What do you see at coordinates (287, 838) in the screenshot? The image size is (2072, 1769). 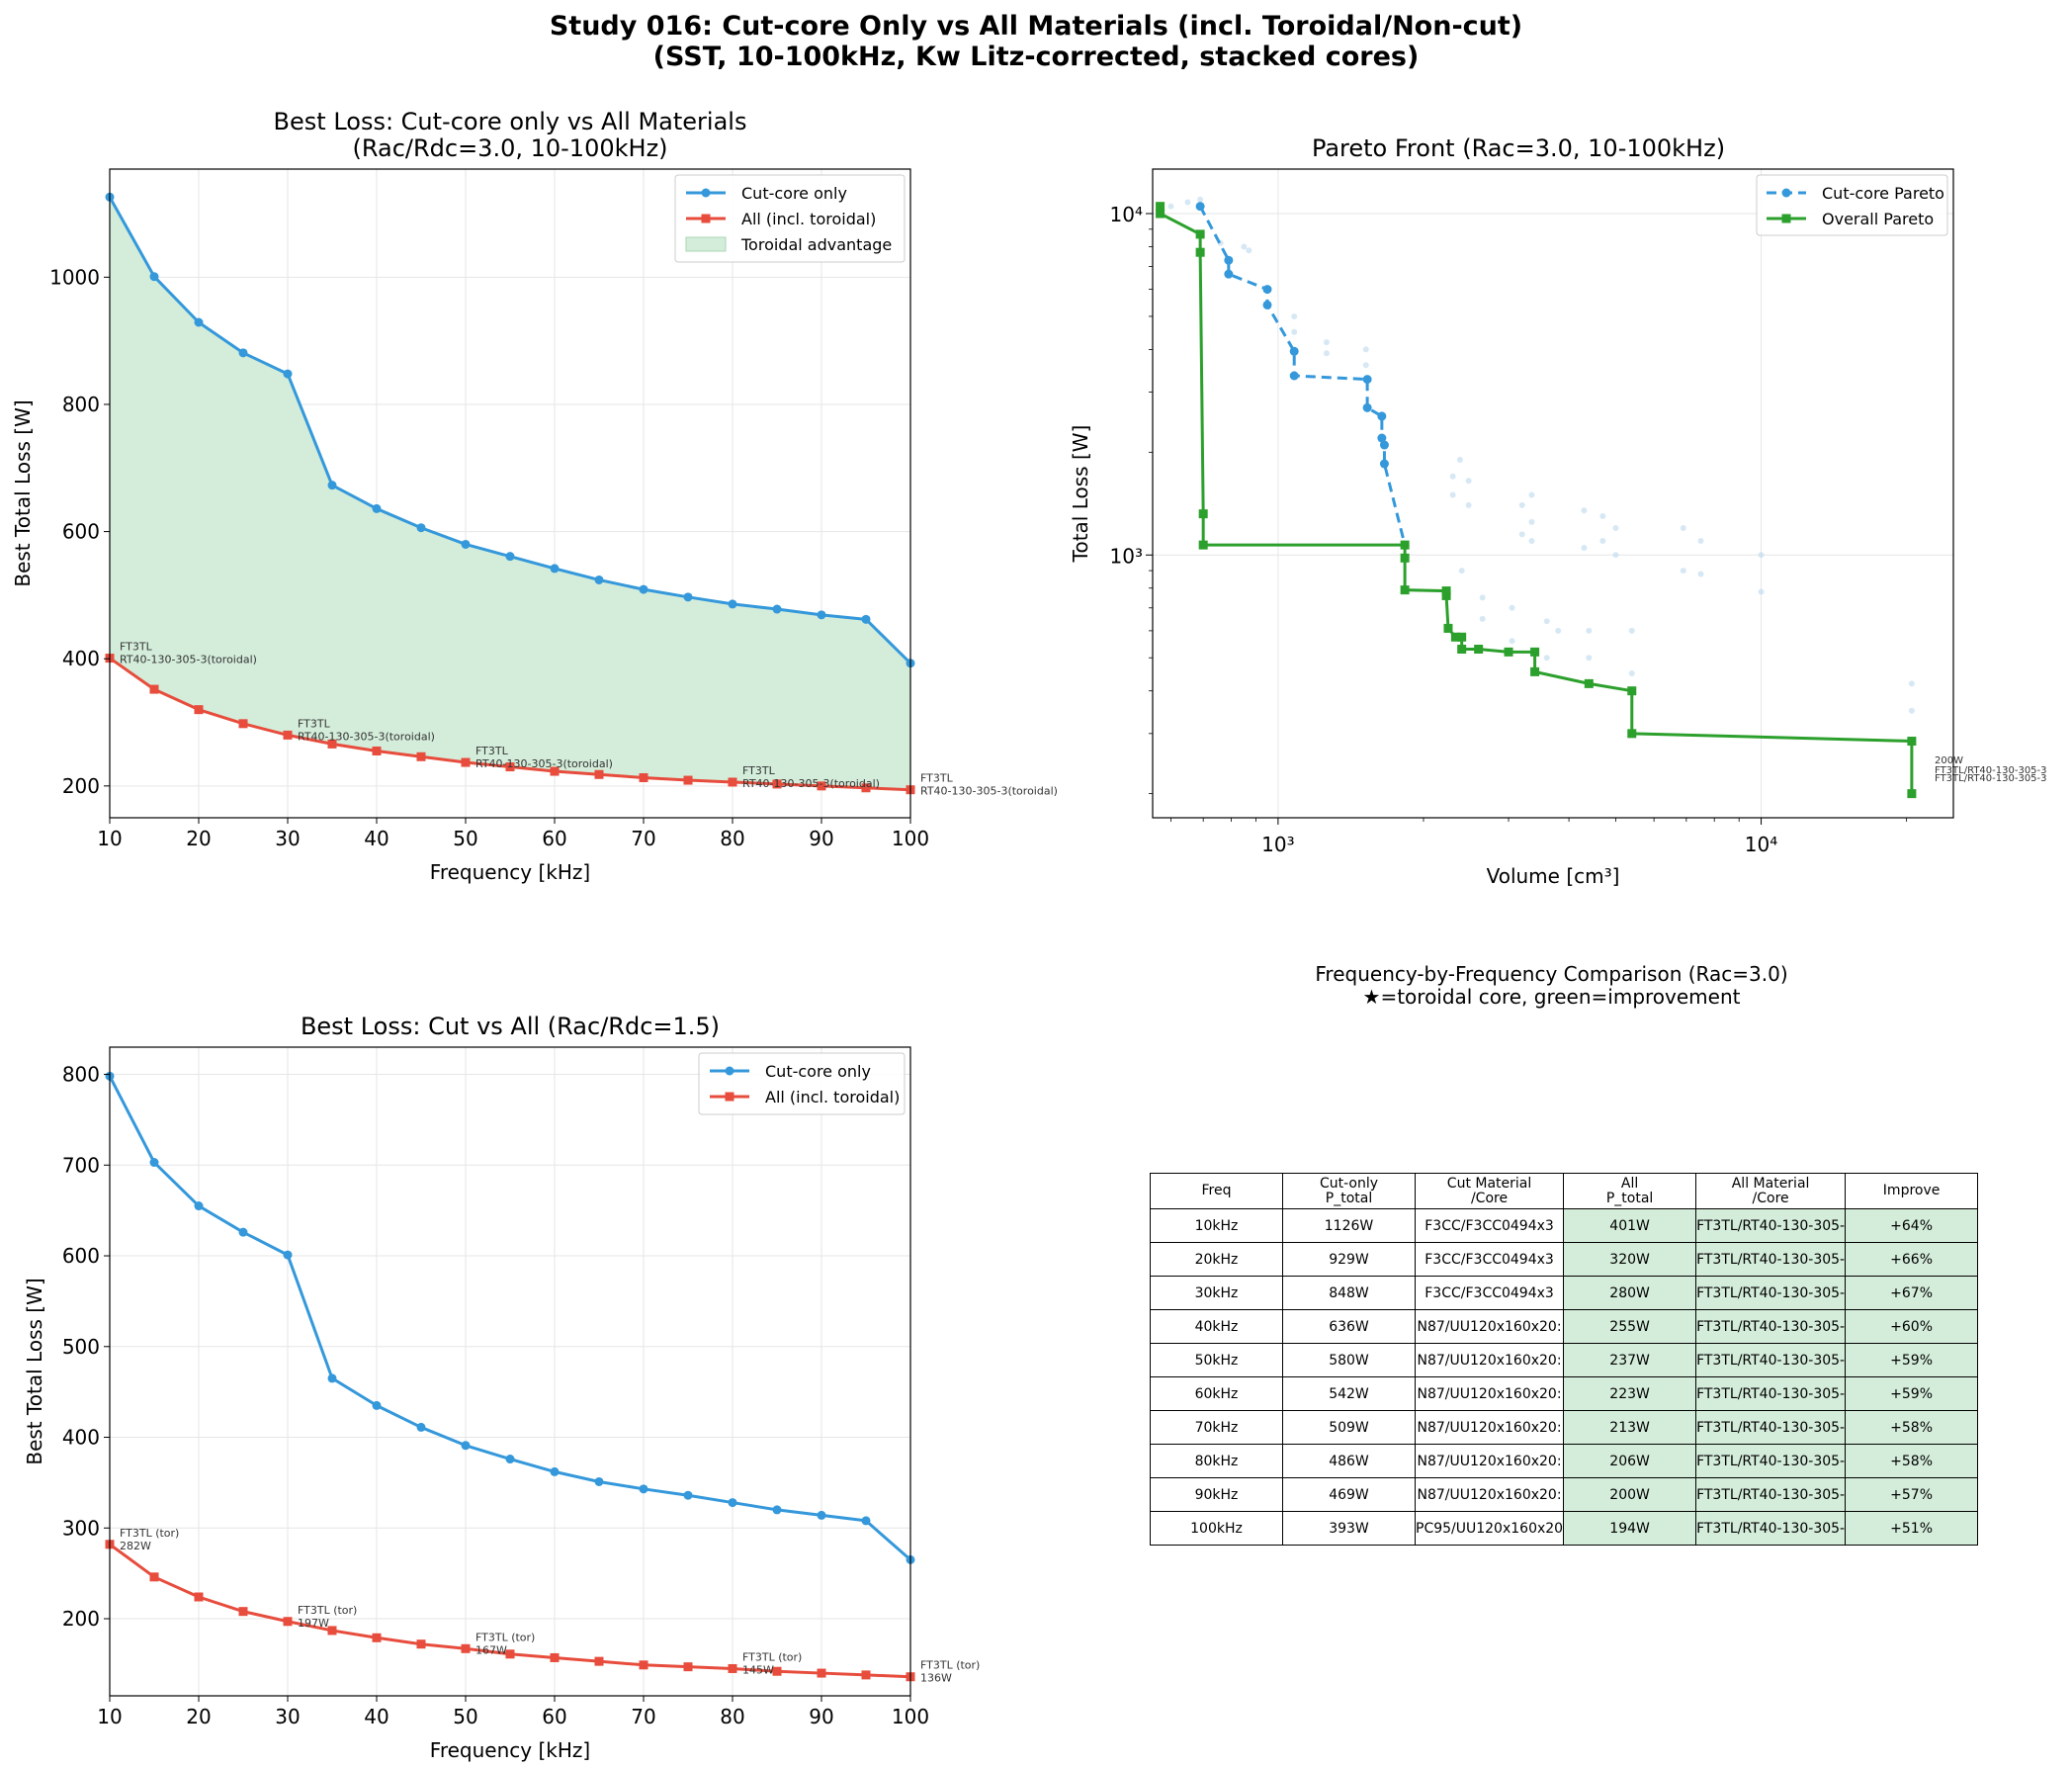 I see `x-tick-label: 30` at bounding box center [287, 838].